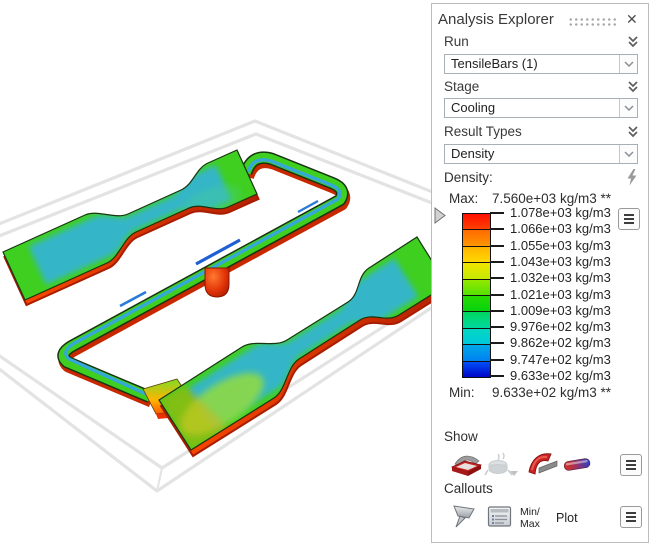 This screenshot has height=546, width=650. What do you see at coordinates (464, 198) in the screenshot?
I see `legend-max-label: Max:` at bounding box center [464, 198].